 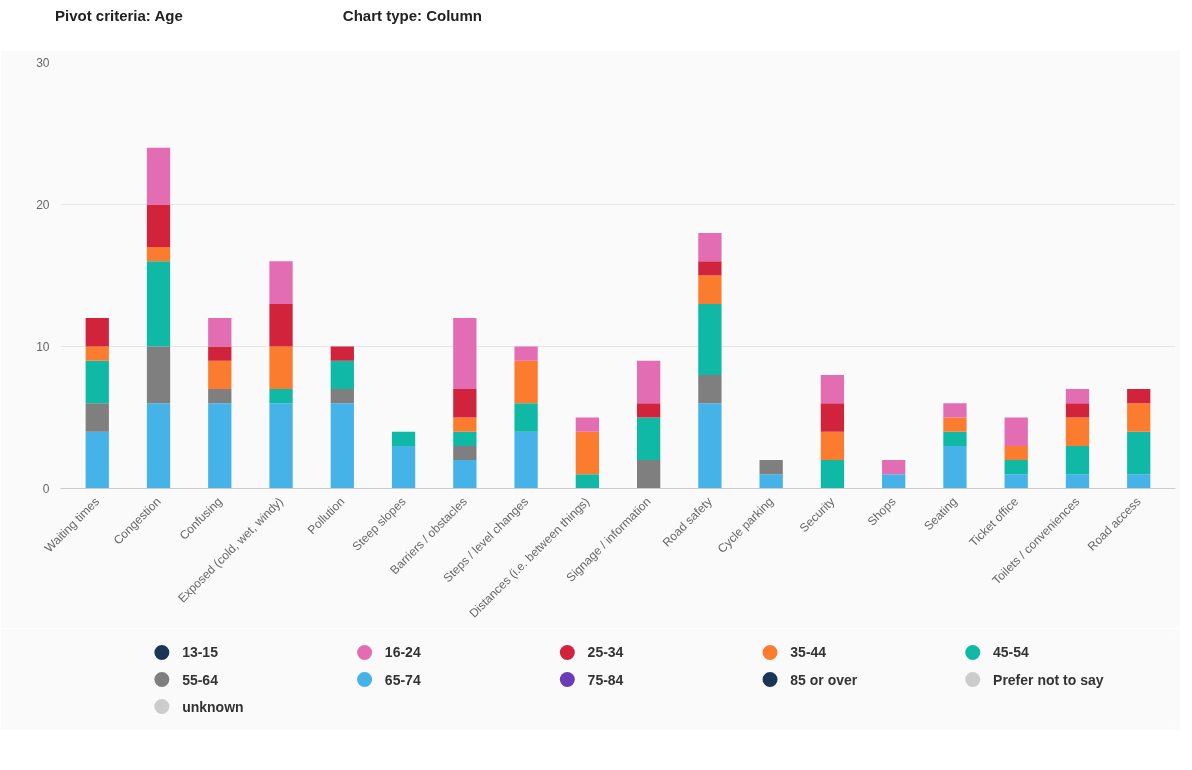 What do you see at coordinates (46, 489) in the screenshot?
I see `y-tick-label: 0` at bounding box center [46, 489].